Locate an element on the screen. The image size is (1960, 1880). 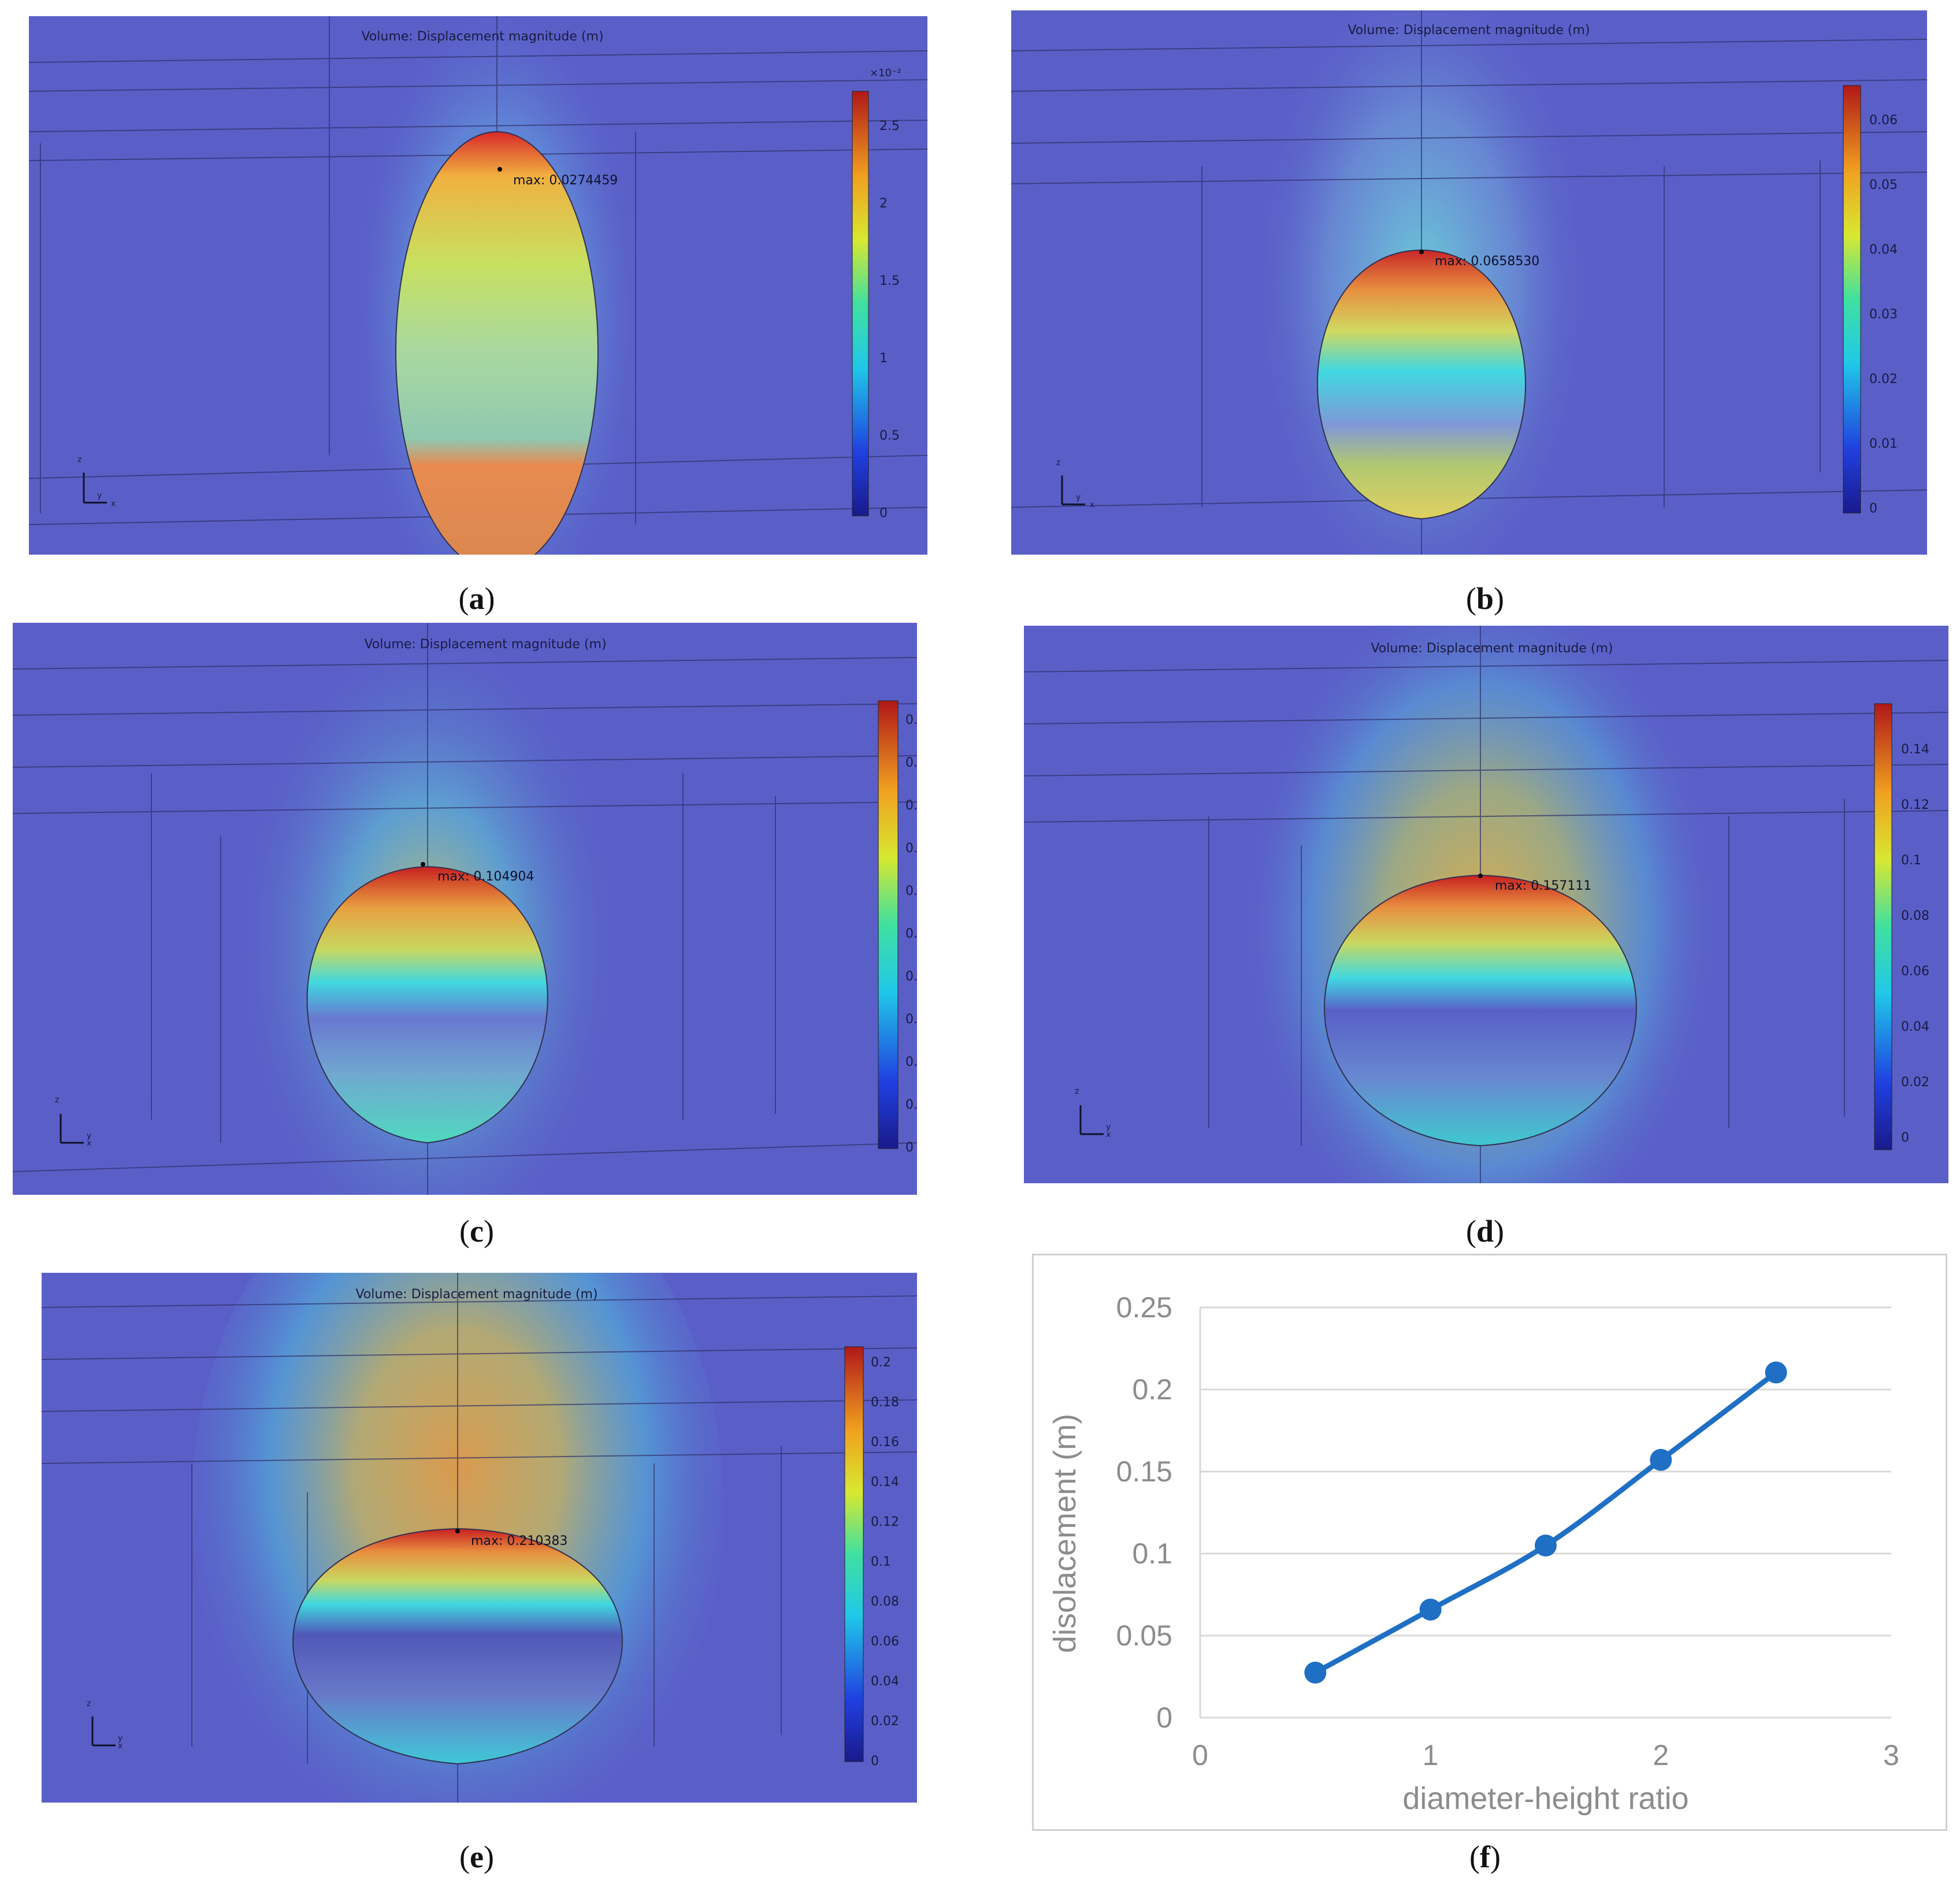
panel-a-colorbar-exponent: ×10⁻² is located at coordinates (886, 73).